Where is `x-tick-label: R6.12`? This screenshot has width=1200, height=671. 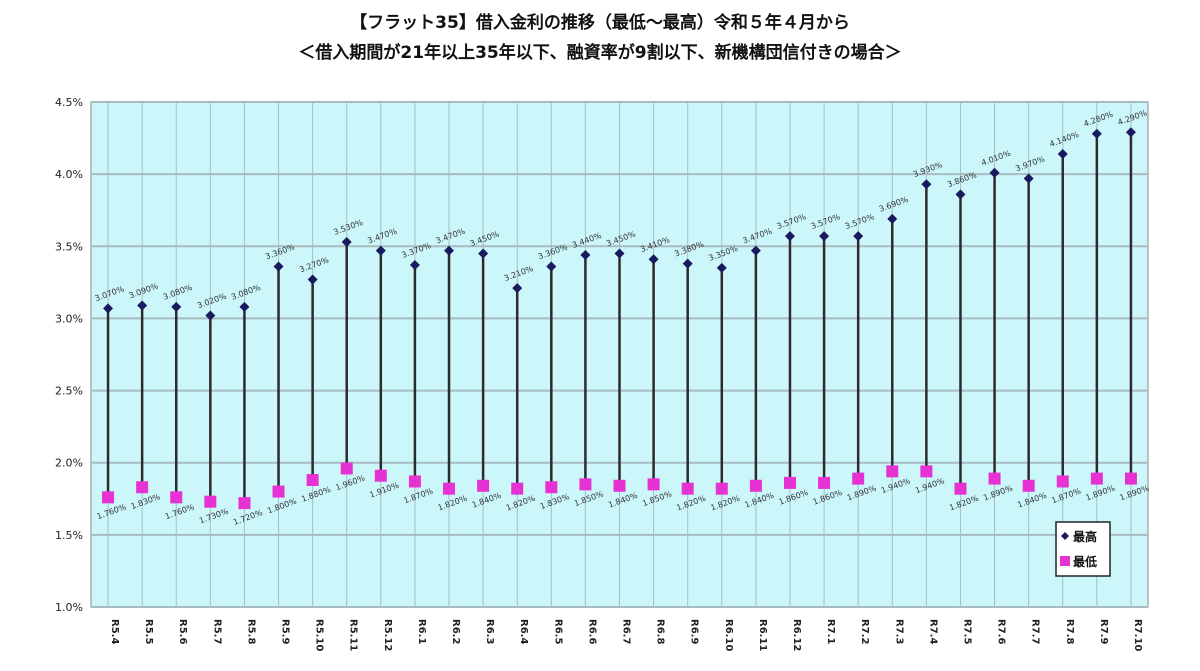
x-tick-label: R6.12 is located at coordinates (796, 635).